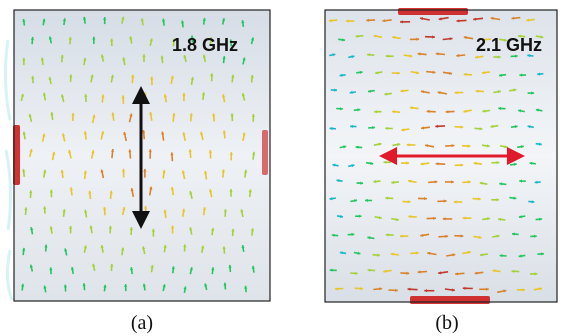 This screenshot has height=336, width=567. I want to click on panel-a-frequency-label: 1.8 GHz, so click(205, 45).